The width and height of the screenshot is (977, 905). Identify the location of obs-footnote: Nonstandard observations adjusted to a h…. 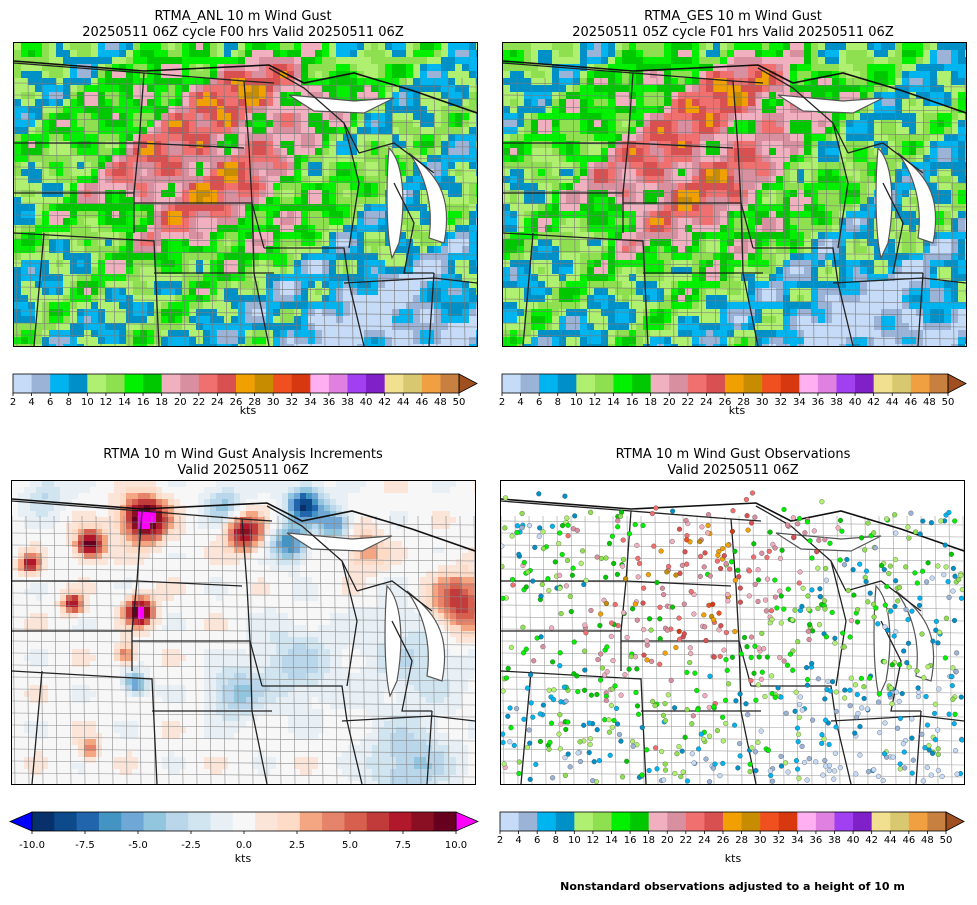
(732, 886).